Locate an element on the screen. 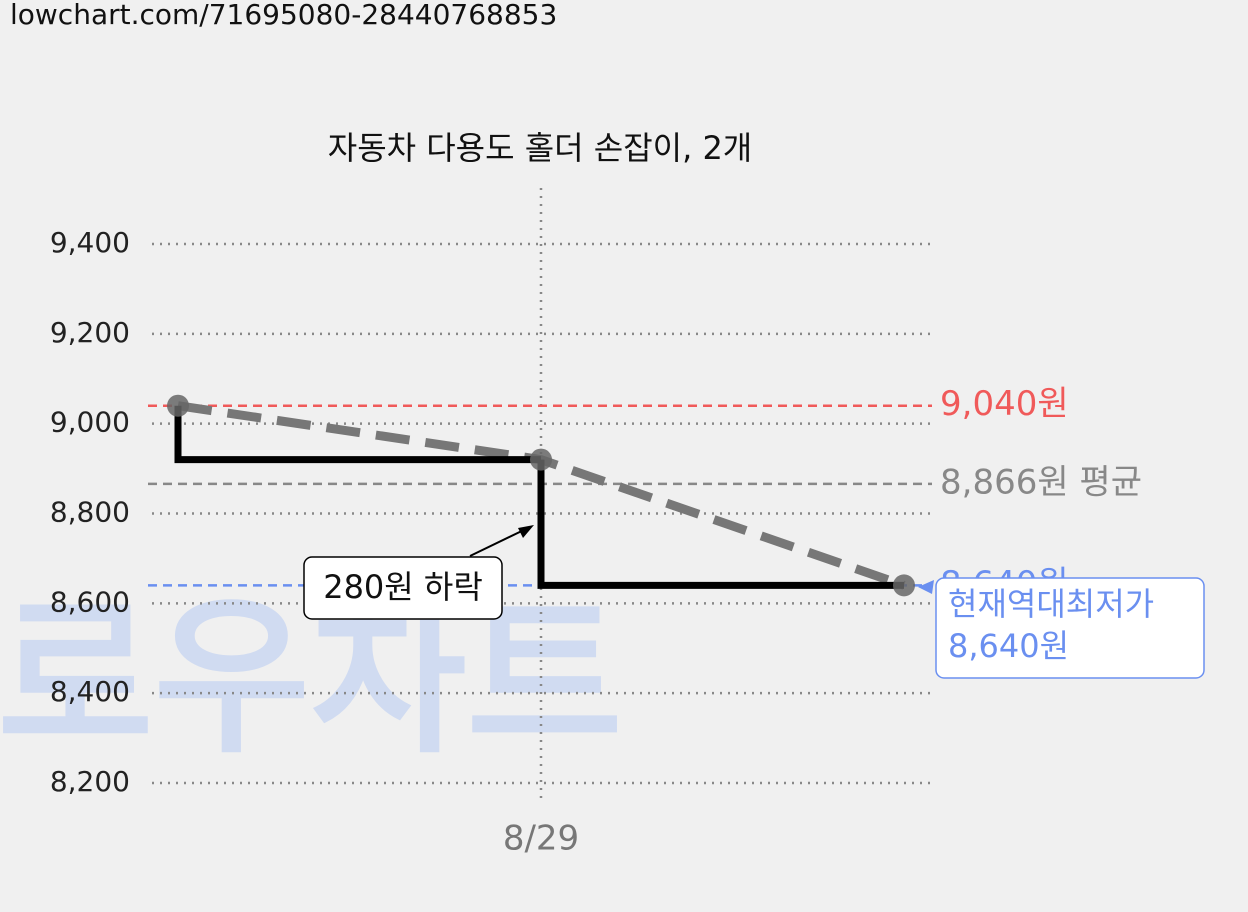 This screenshot has height=912, width=1248. annotation-box is located at coordinates (403, 588).